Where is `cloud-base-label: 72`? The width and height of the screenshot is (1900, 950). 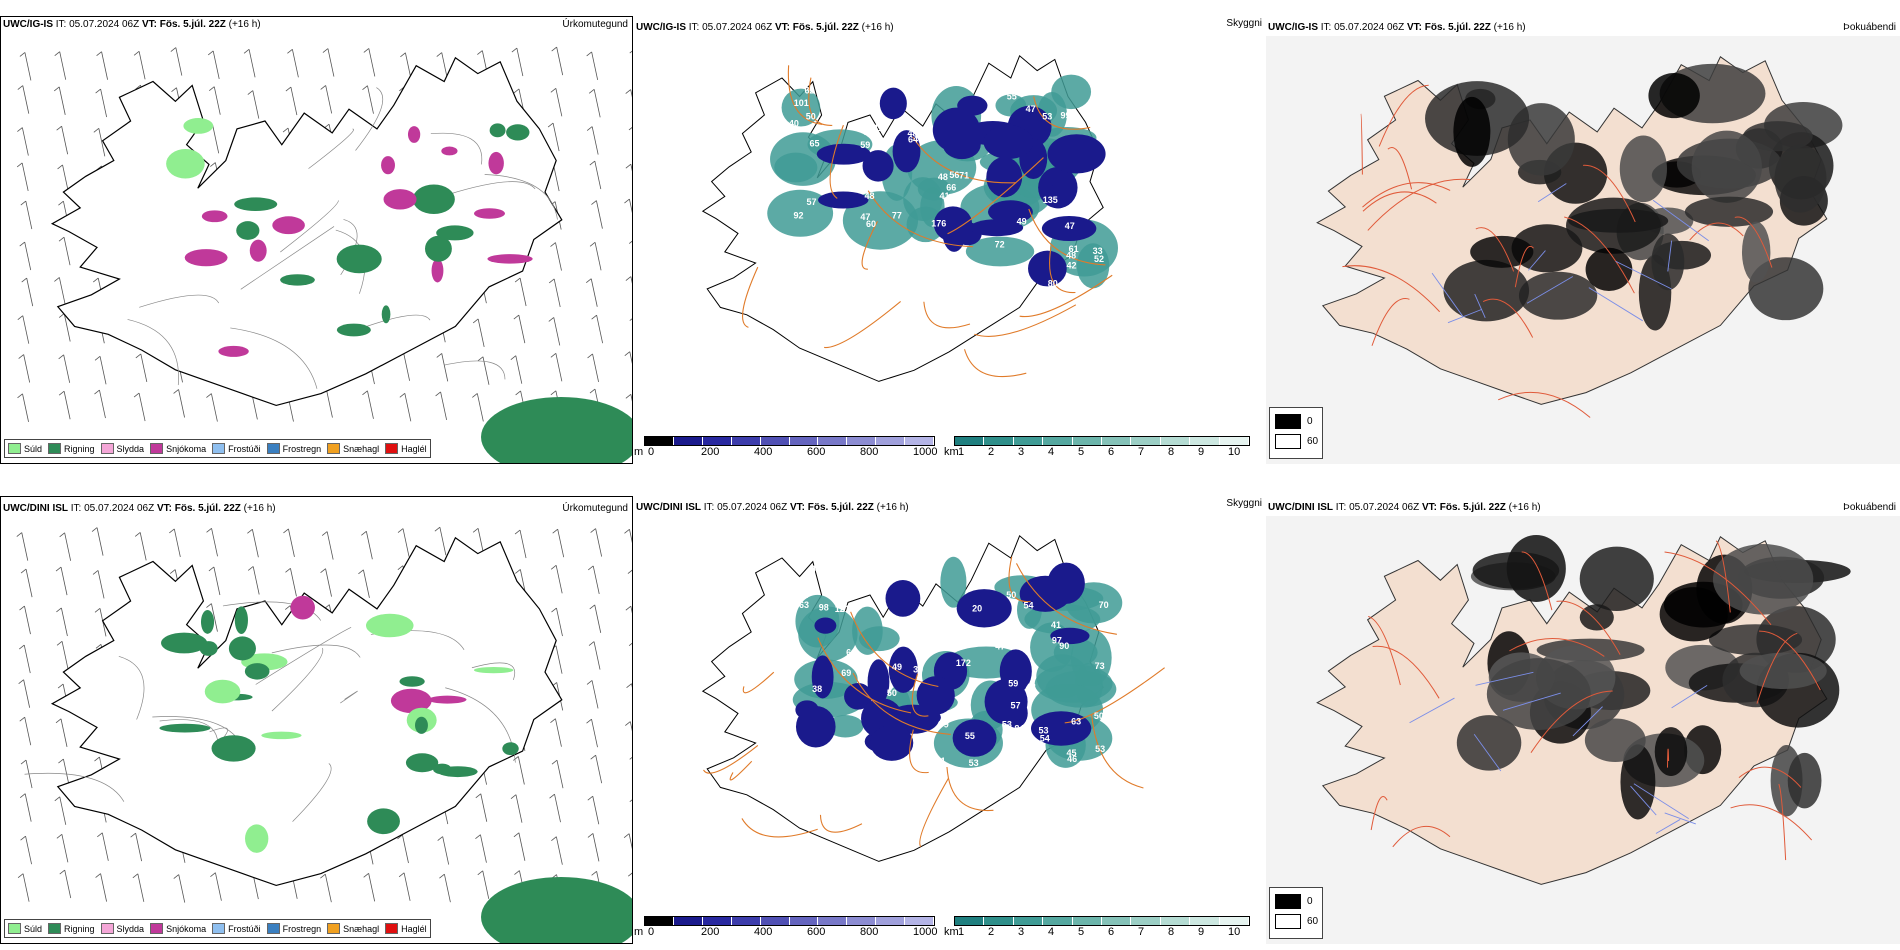 cloud-base-label: 72 is located at coordinates (1000, 244).